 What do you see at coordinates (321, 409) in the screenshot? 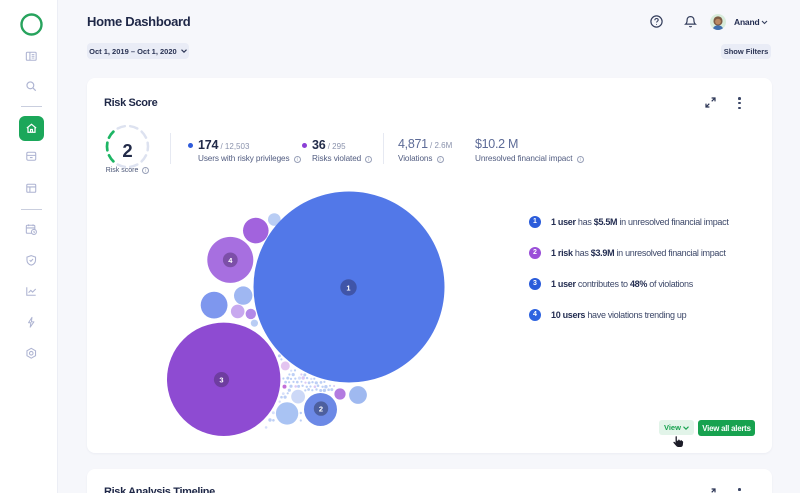
I see `svg-text: 2` at bounding box center [321, 409].